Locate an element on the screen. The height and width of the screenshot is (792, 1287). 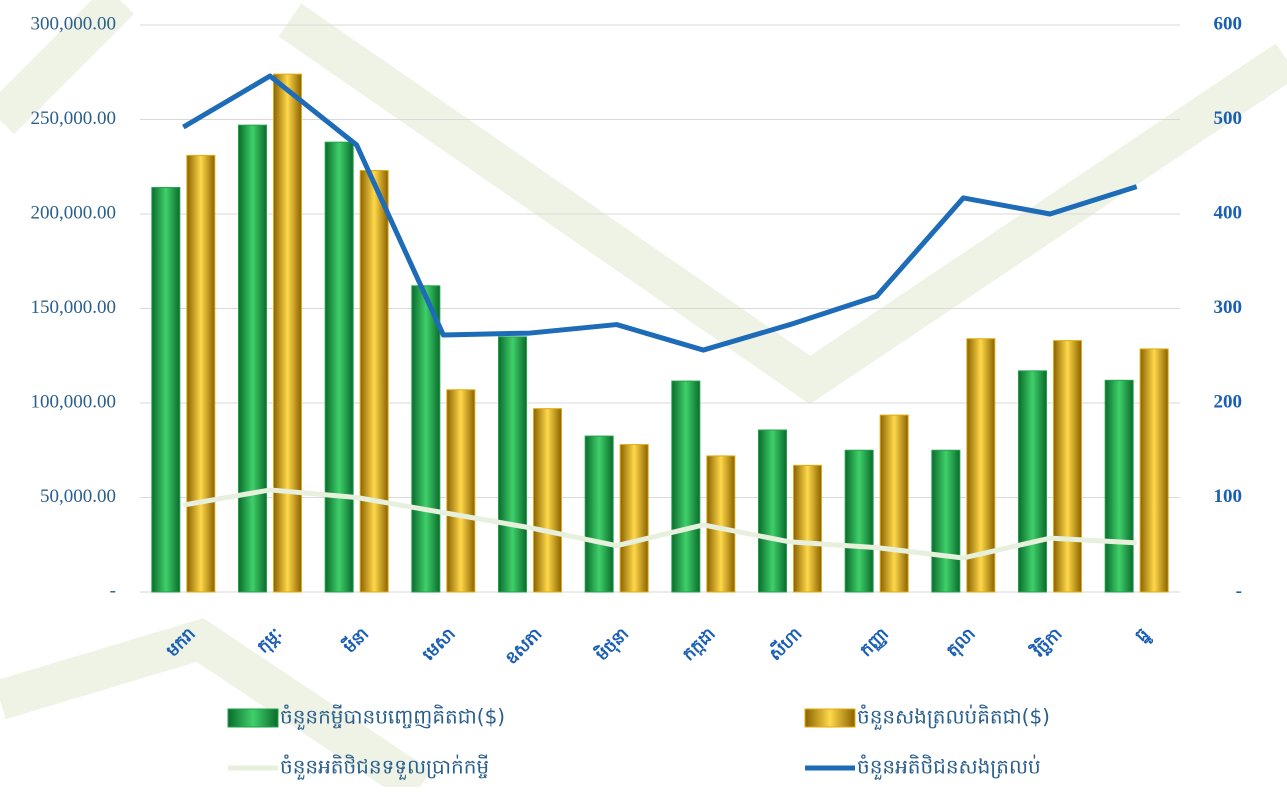
y2-tick-label: 300 is located at coordinates (1228, 307).